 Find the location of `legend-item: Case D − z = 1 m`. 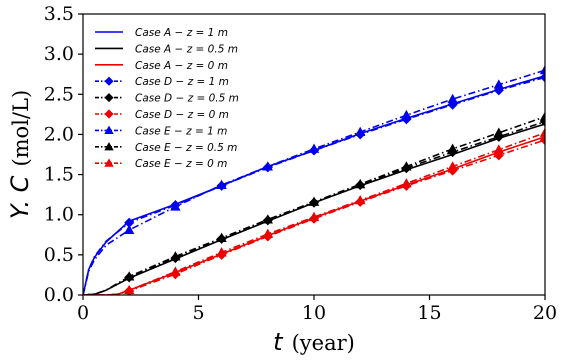

legend-item: Case D − z = 1 m is located at coordinates (162, 82).